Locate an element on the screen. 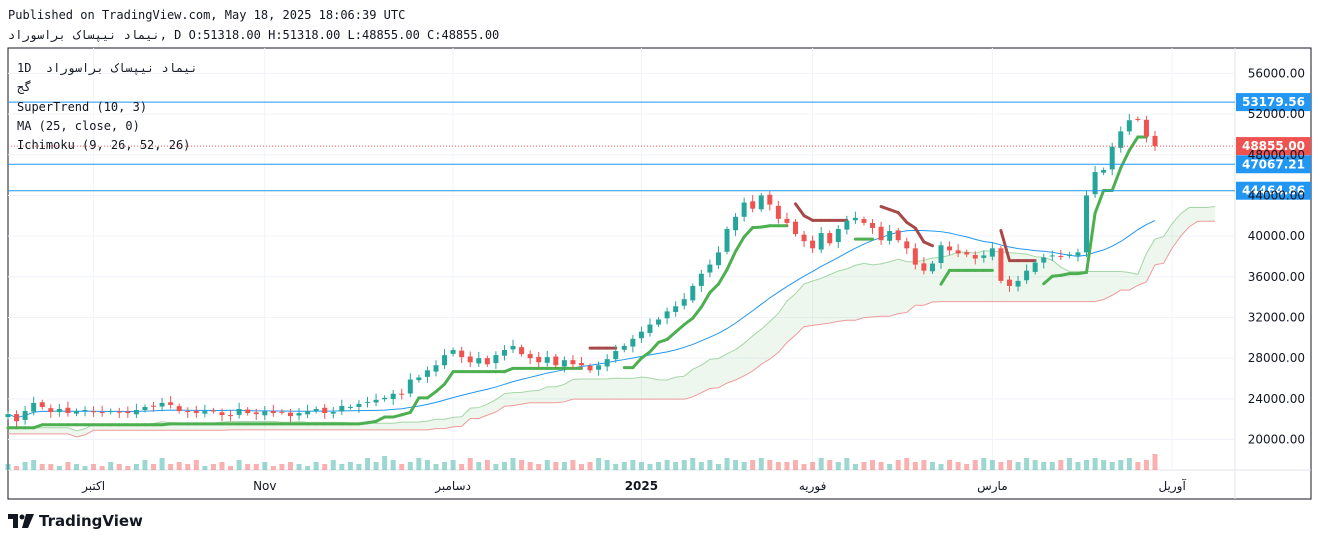  tradingview-brand: TradingView is located at coordinates (75, 521).